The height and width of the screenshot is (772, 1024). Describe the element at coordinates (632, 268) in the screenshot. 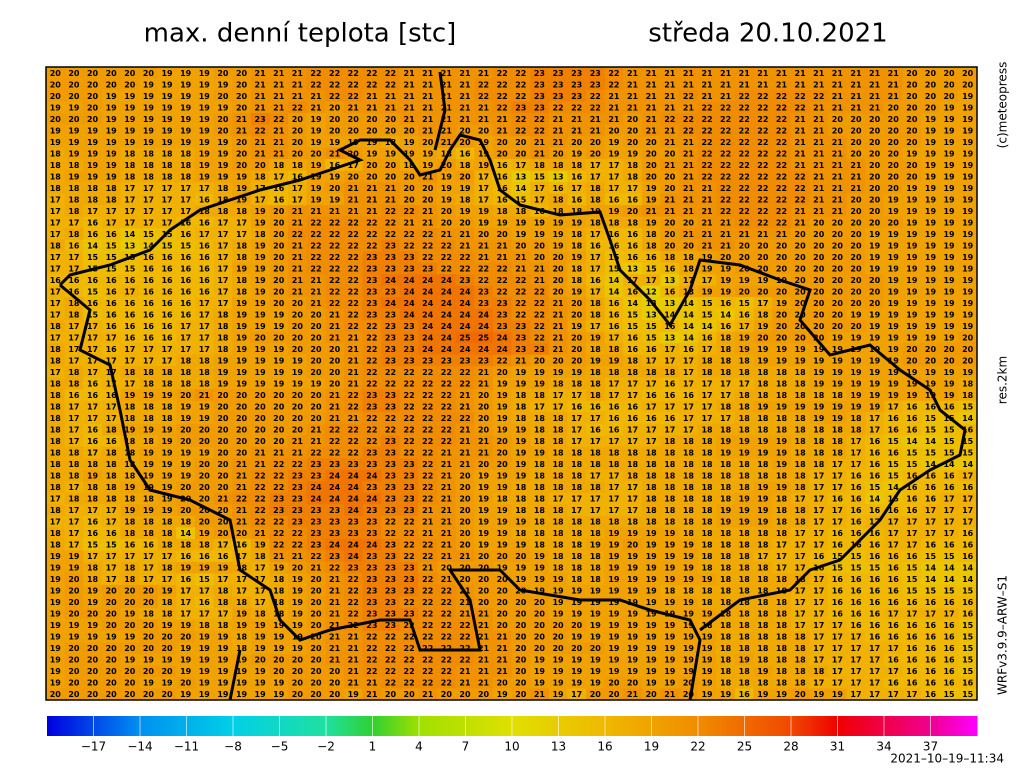

I see `cell-value: 13` at that location.